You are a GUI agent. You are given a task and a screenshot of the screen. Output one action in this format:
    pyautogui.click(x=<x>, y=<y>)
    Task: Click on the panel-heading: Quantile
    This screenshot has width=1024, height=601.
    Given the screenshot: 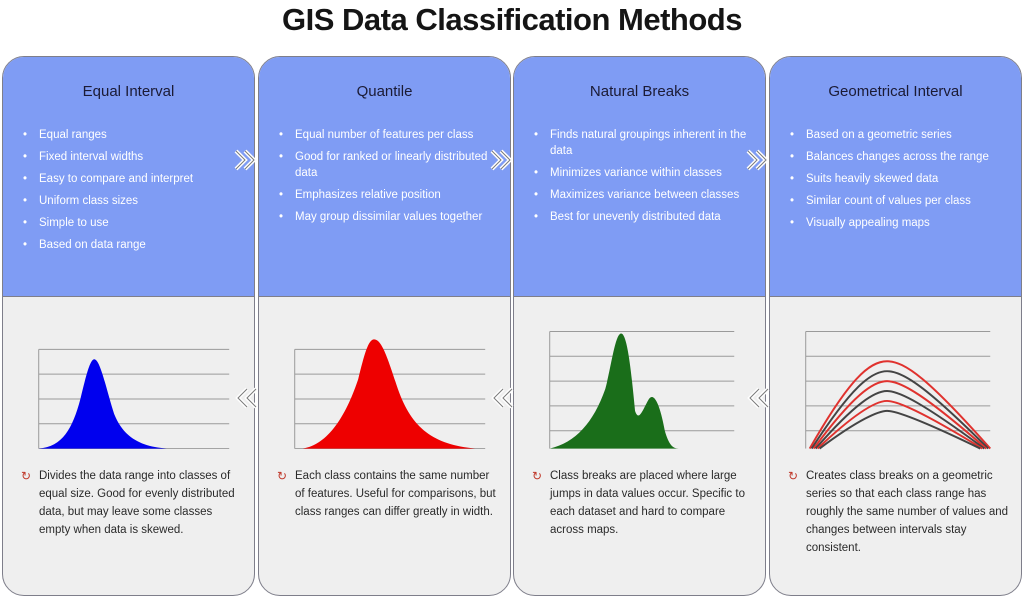 What is the action you would take?
    pyautogui.click(x=384, y=91)
    